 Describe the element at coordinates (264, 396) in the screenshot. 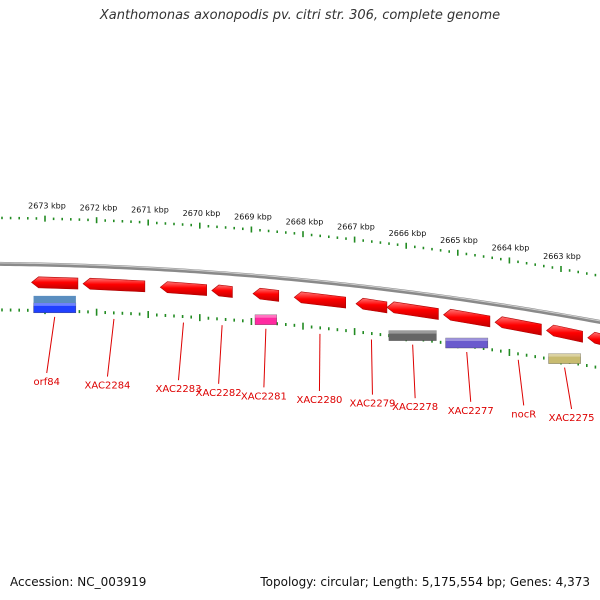

I see `gene-label: XAC2281` at that location.